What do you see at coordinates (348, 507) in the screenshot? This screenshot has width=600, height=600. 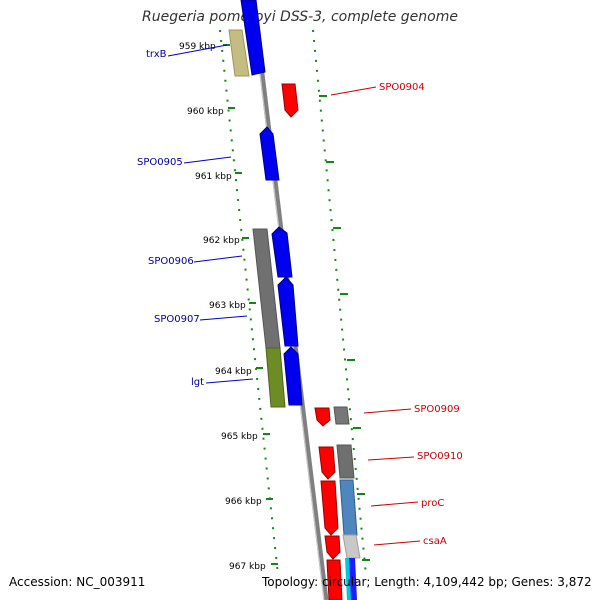 I see `proC-feature-block` at bounding box center [348, 507].